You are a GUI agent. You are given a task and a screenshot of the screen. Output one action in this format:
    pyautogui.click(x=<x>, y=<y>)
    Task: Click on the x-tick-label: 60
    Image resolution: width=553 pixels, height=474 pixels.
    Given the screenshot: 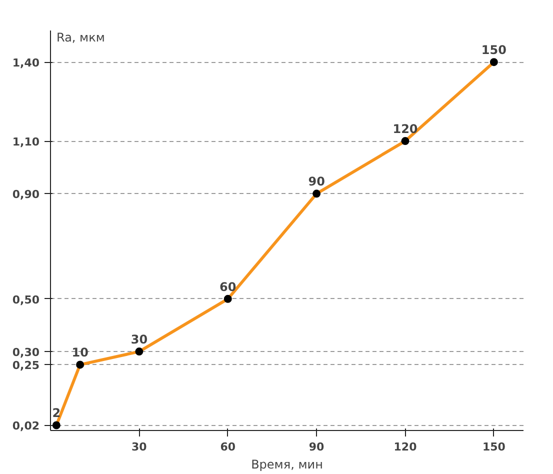 What is the action you would take?
    pyautogui.click(x=228, y=447)
    